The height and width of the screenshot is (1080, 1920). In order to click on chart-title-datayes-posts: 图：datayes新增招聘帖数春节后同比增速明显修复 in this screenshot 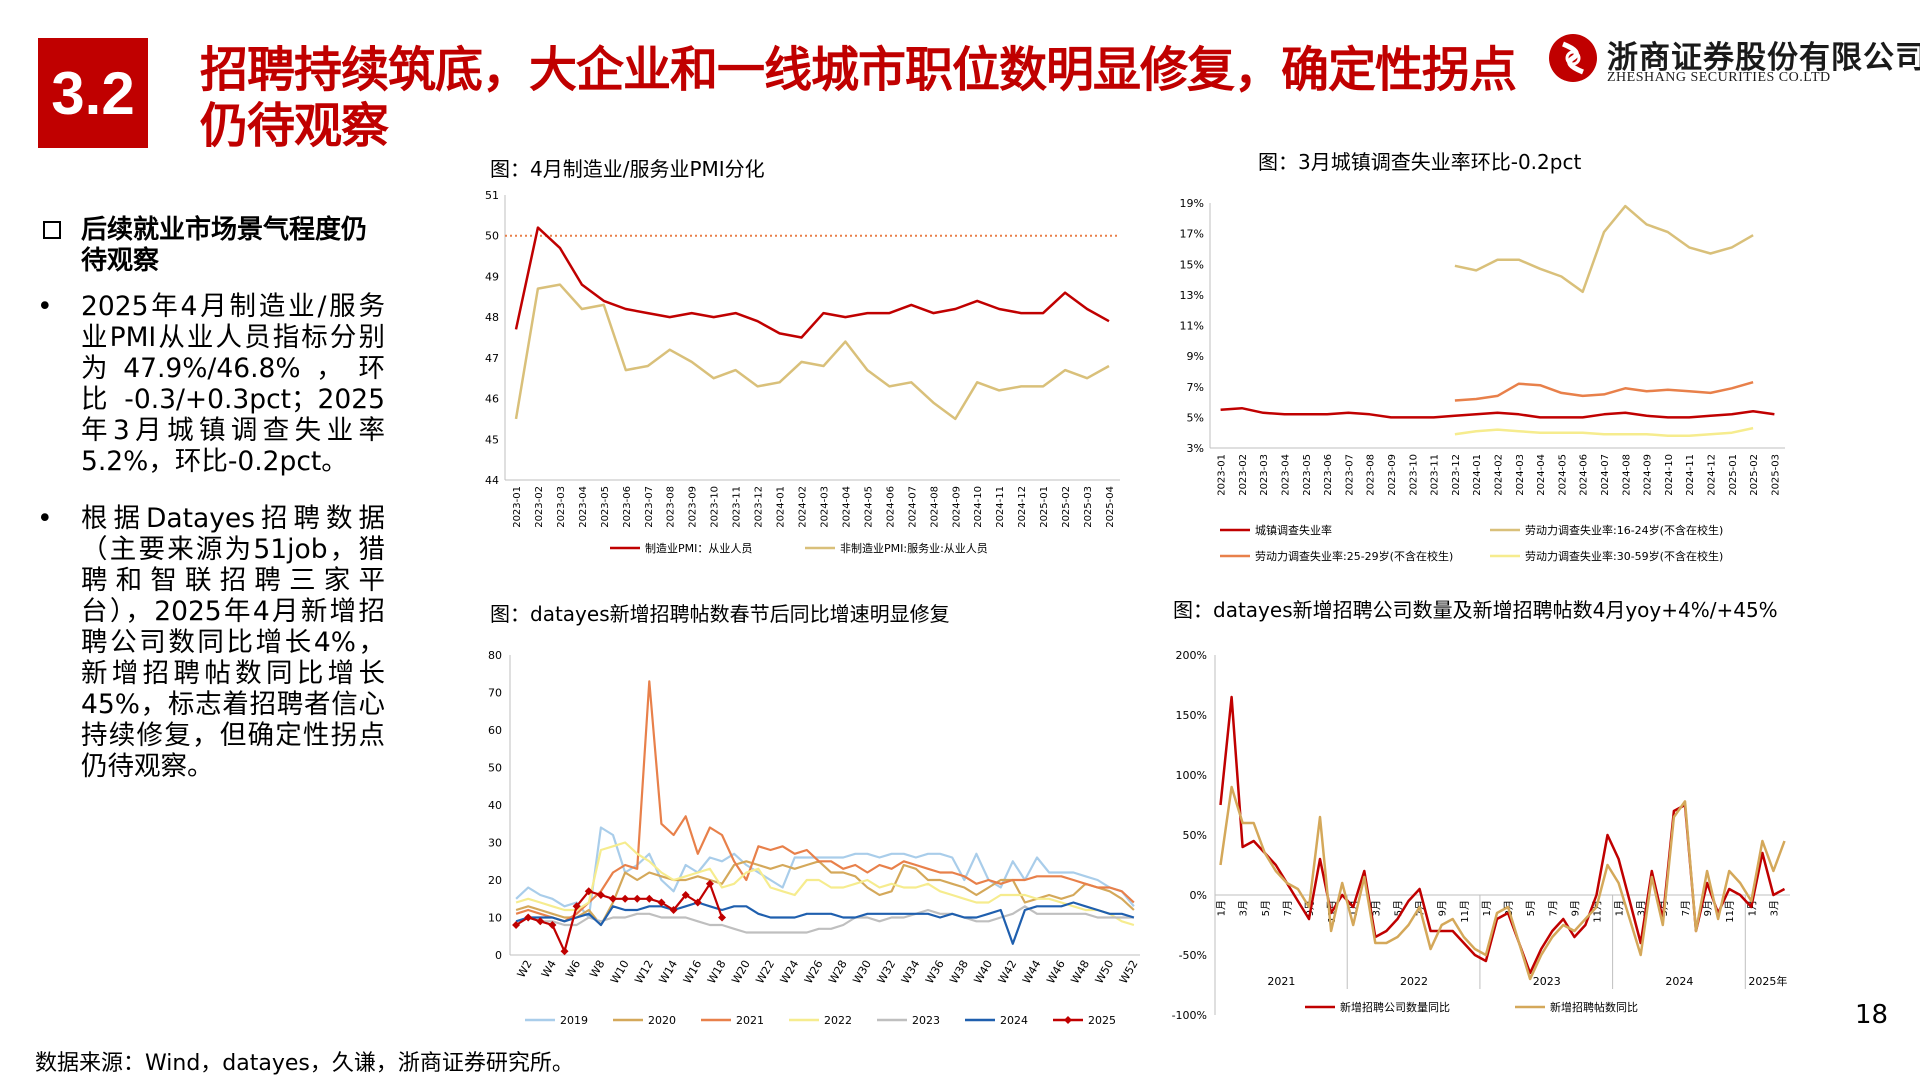, I will do `click(720, 614)`.